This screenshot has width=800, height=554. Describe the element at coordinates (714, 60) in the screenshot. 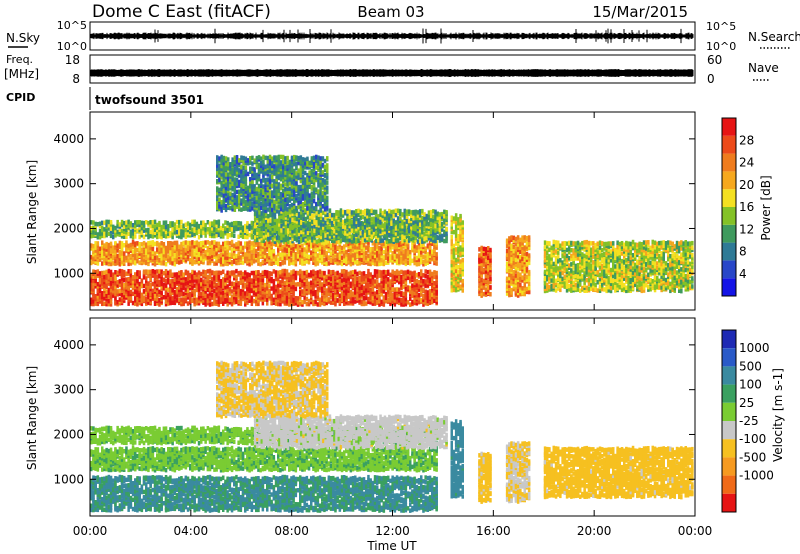

I see `nave-right-tick-top: 60` at that location.